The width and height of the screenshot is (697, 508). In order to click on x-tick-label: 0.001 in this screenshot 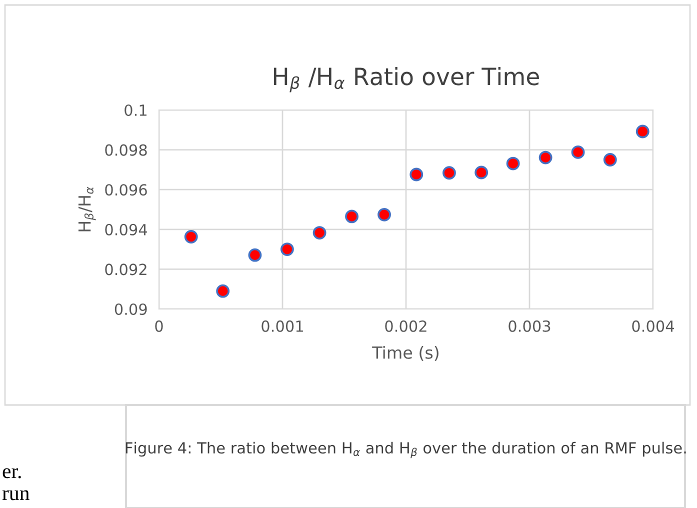, I will do `click(282, 326)`.